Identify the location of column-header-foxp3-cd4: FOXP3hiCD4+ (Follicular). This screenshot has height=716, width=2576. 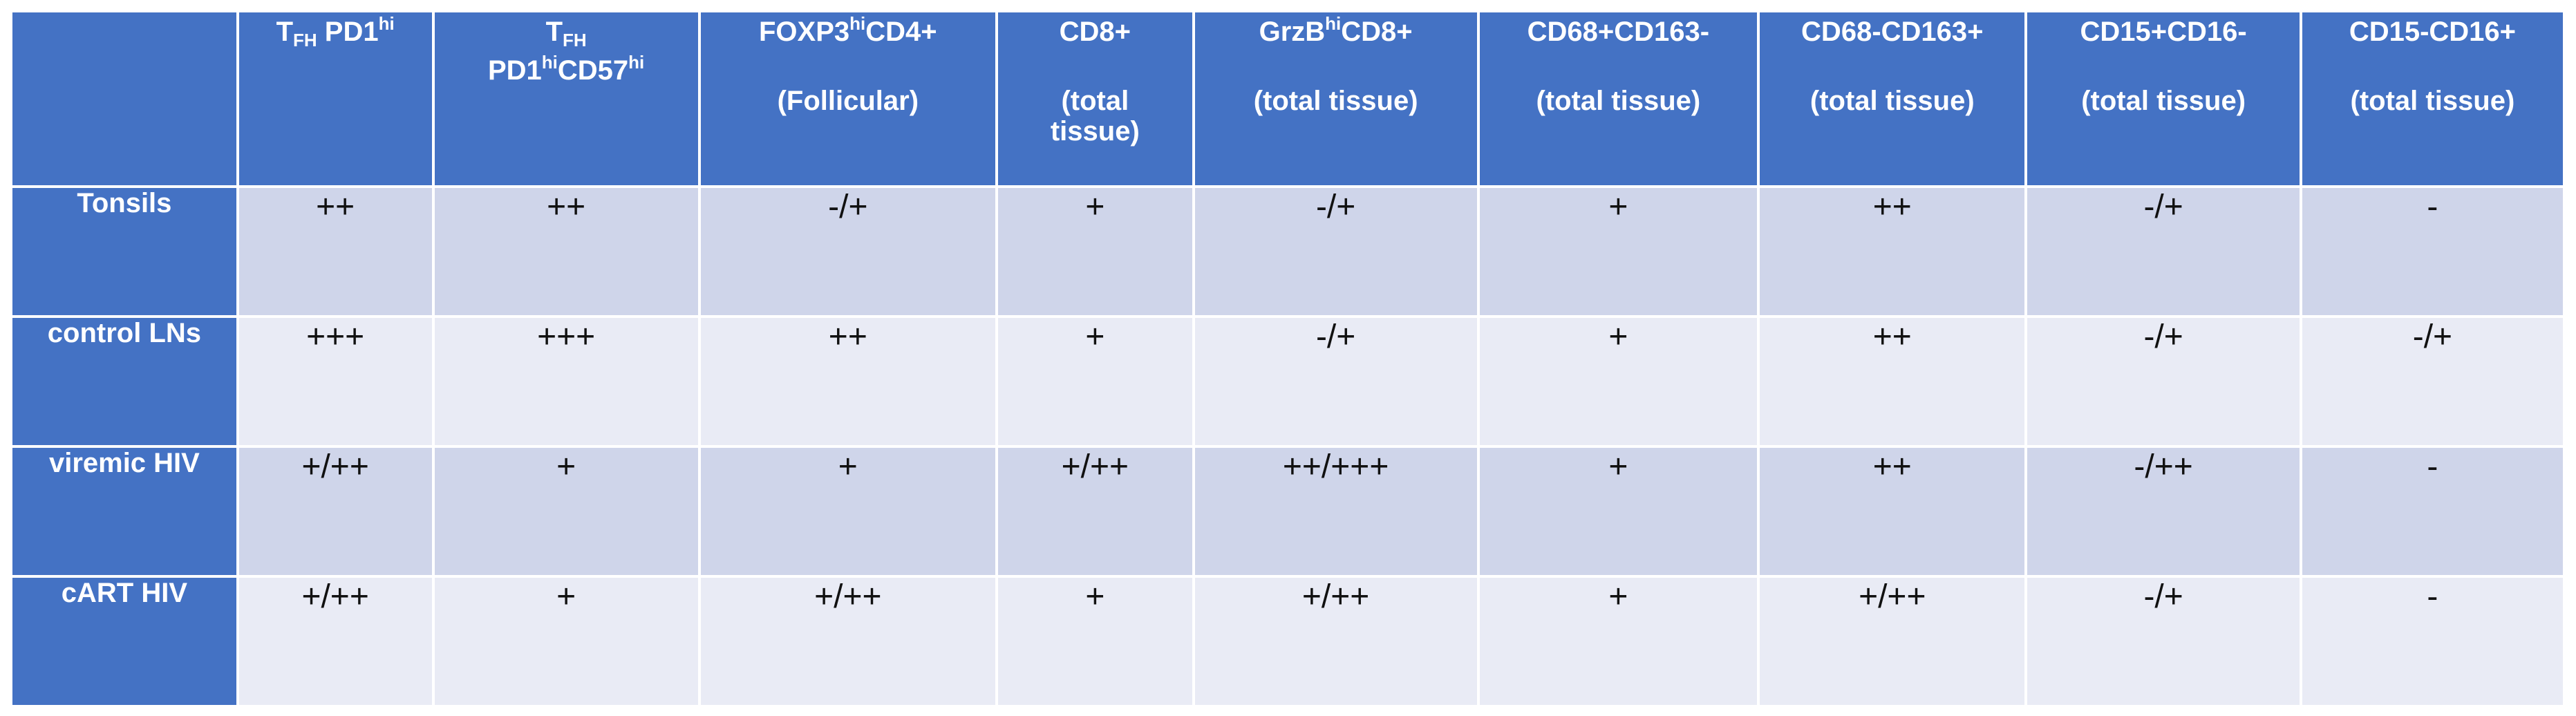
(847, 99).